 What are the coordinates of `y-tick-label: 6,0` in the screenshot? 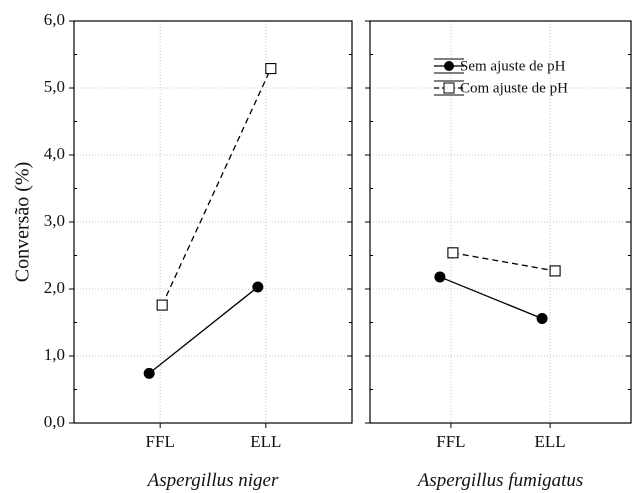 It's located at (54, 19).